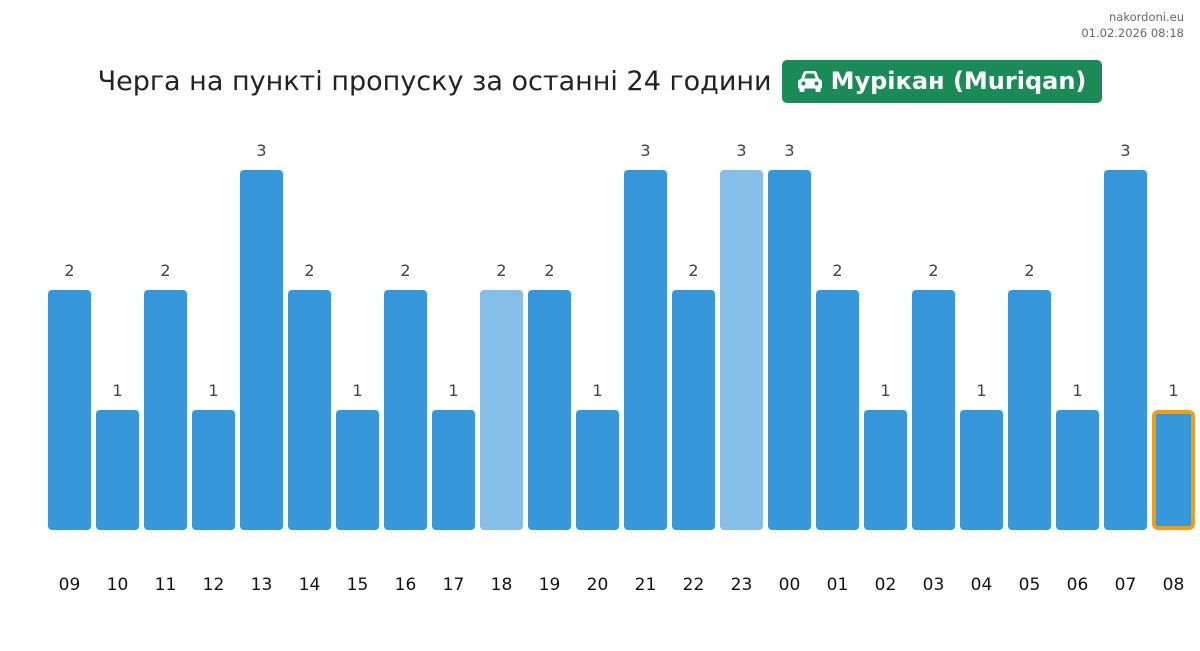 Image resolution: width=1200 pixels, height=651 pixels. Describe the element at coordinates (69, 270) in the screenshot. I see `value-label-09: 2` at that location.